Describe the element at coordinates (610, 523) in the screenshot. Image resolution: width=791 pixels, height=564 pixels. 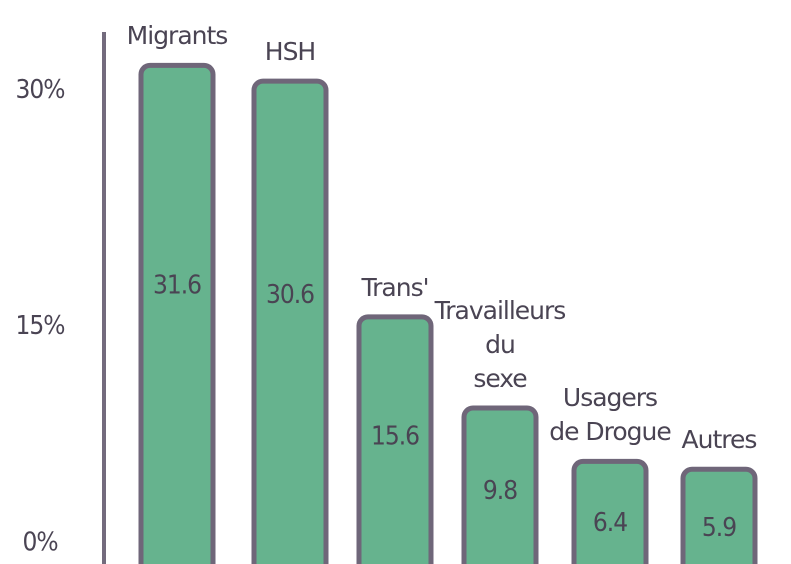
I see `value-label: 6.4` at that location.